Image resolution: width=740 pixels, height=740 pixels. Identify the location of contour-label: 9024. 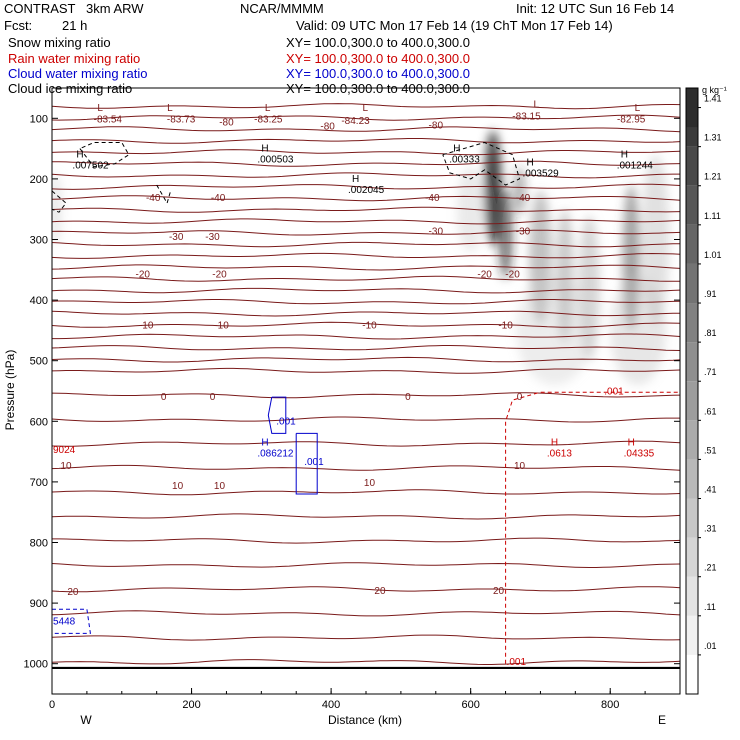
(64, 450).